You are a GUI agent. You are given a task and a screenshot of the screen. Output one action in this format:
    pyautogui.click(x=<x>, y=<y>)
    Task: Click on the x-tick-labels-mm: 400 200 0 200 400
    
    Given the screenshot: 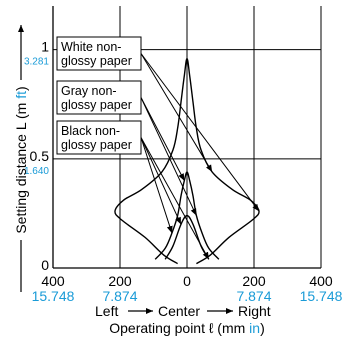 What is the action you would take?
    pyautogui.click(x=187, y=281)
    